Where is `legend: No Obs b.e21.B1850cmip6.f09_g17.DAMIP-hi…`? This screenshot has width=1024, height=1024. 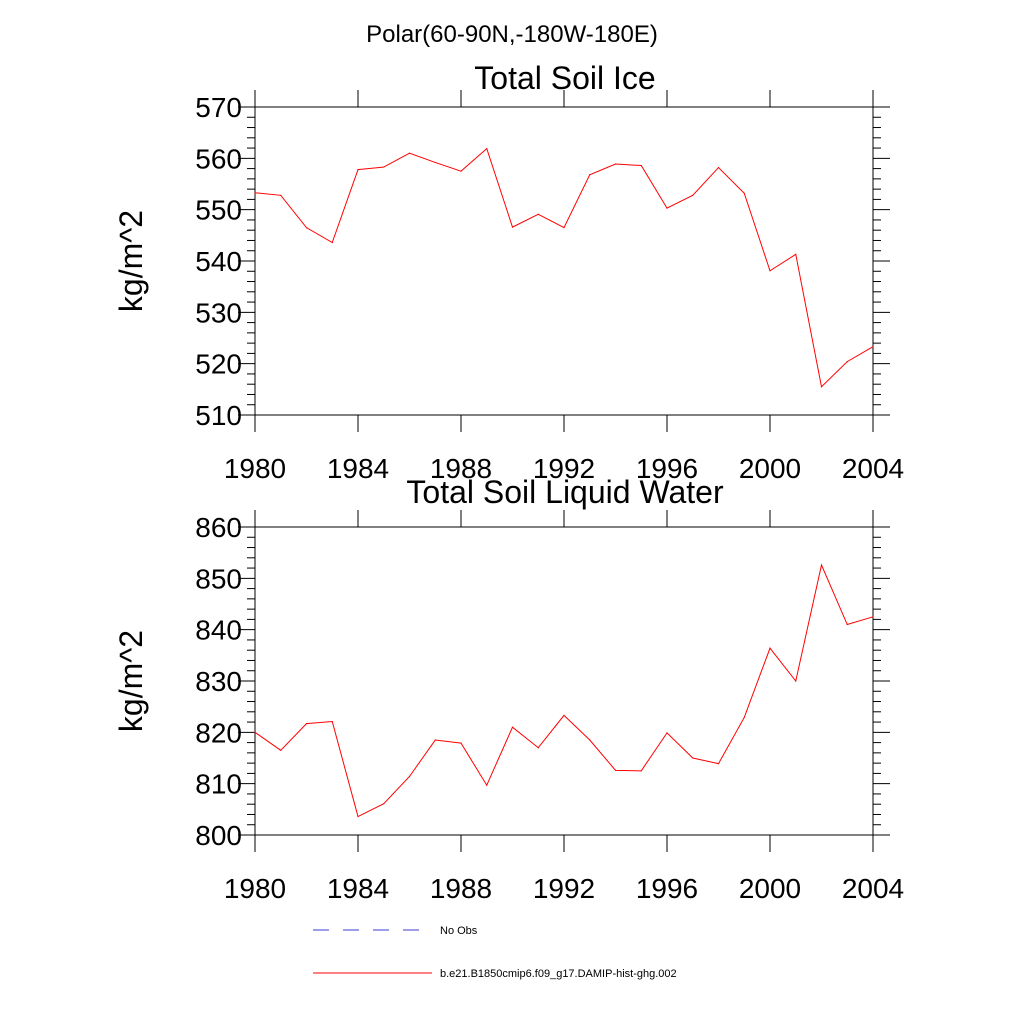 legend: No Obs b.e21.B1850cmip6.f09_g17.DAMIP-hi… is located at coordinates (495, 952).